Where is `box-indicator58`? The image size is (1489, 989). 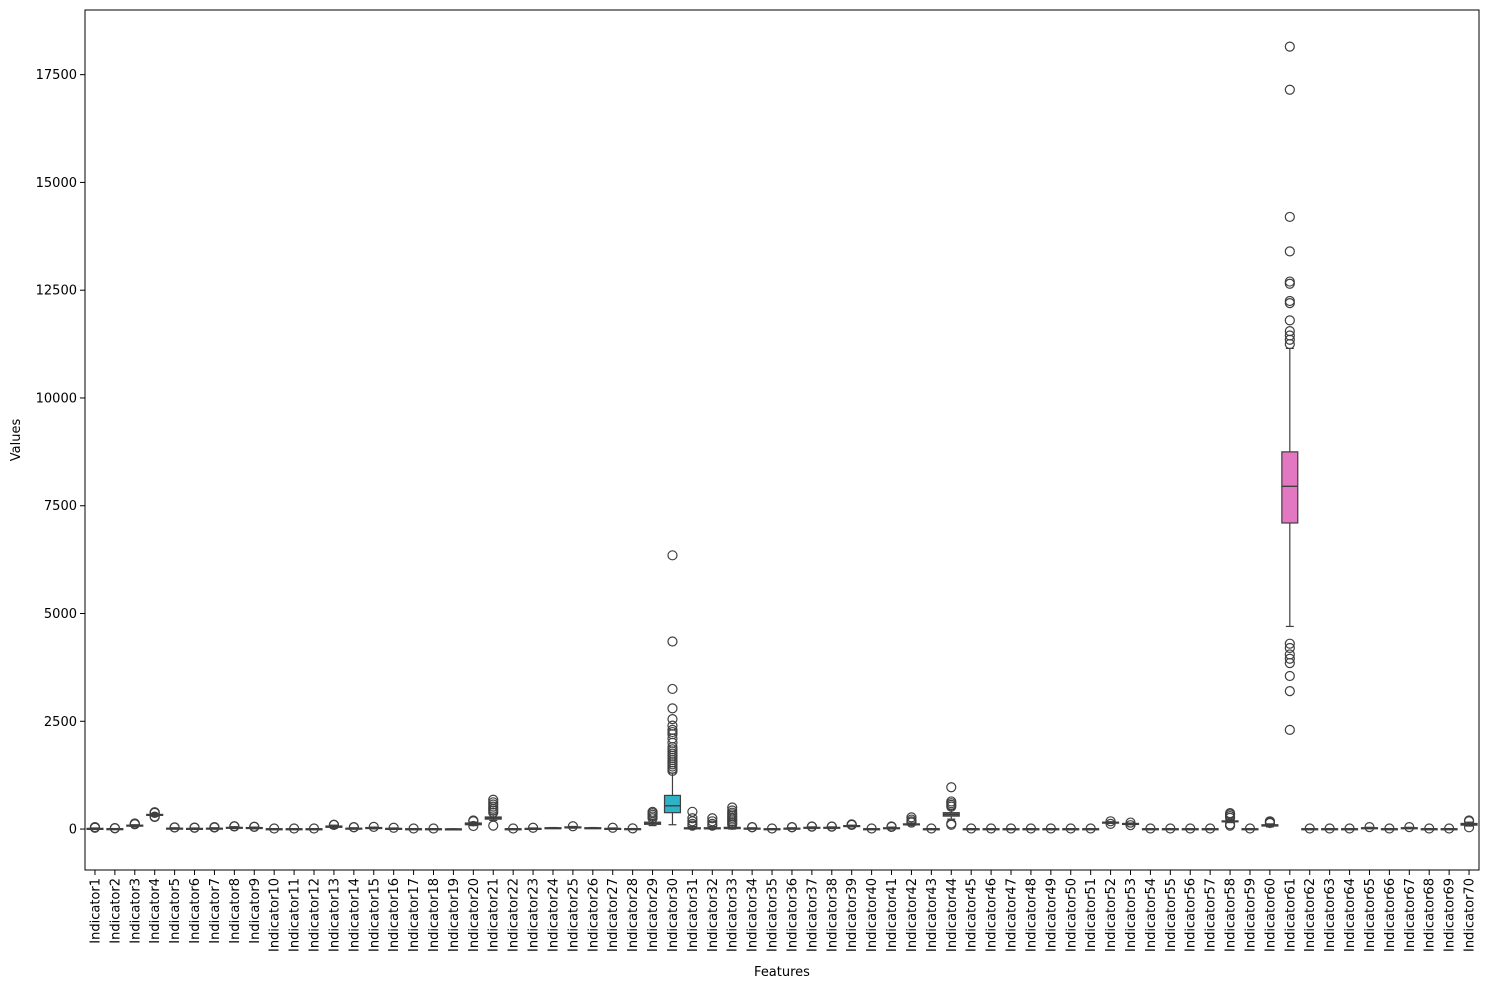
box-indicator58 is located at coordinates (1230, 819).